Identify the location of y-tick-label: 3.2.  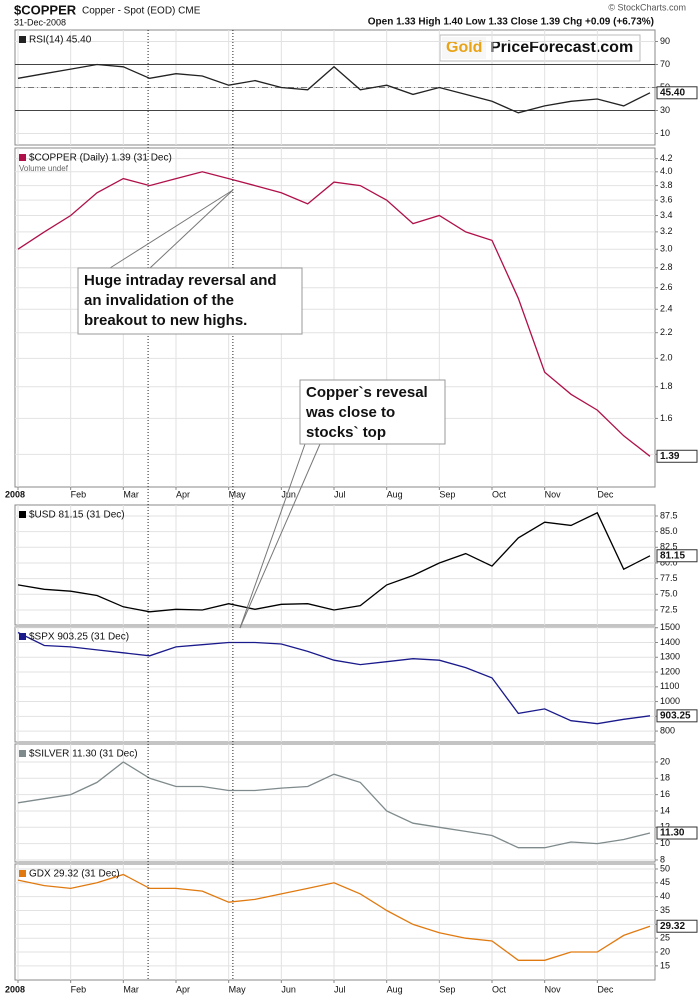
(666, 231).